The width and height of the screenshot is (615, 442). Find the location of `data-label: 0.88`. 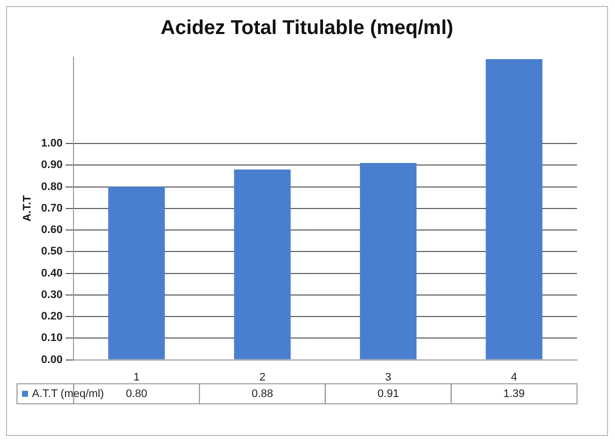

data-label: 0.88 is located at coordinates (263, 394).